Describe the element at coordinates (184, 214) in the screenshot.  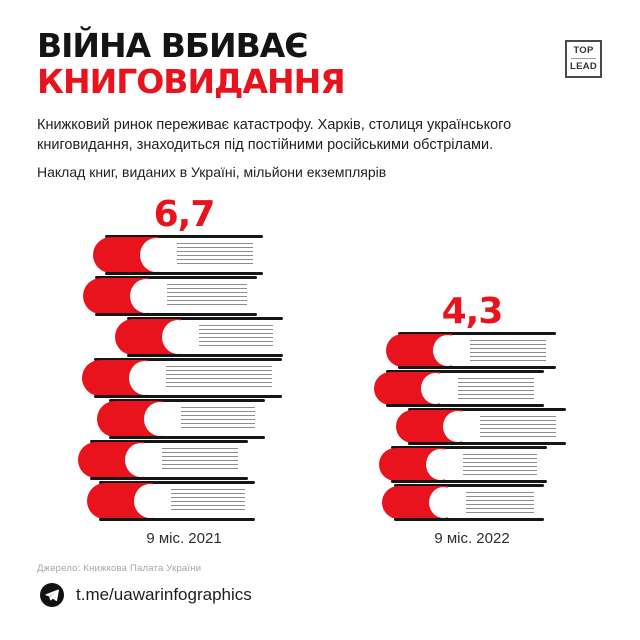
I see `value-label-2021: 6,7` at that location.